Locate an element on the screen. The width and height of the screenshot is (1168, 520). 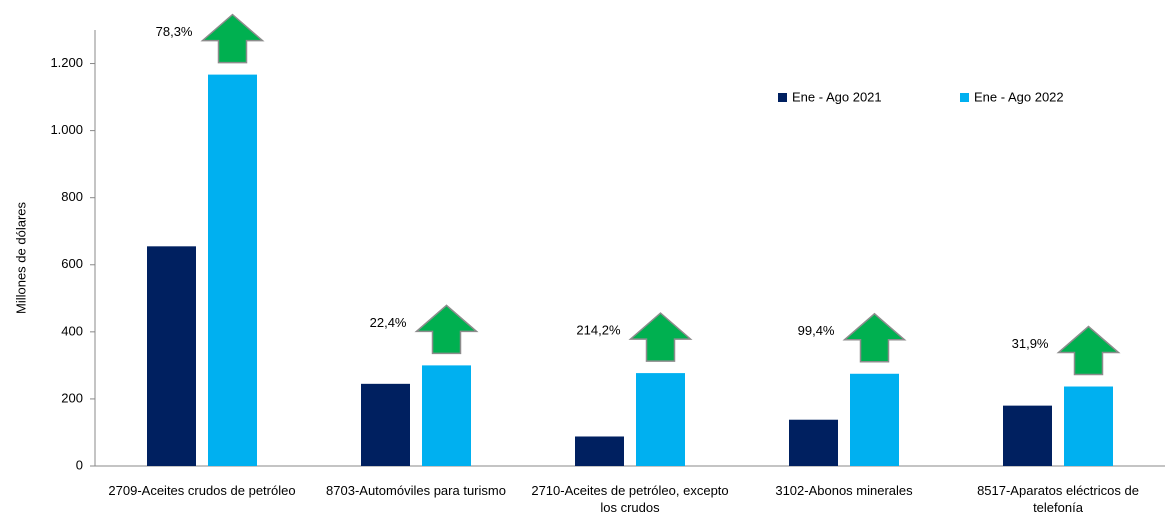
y-tick-label: 600 is located at coordinates (72, 263).